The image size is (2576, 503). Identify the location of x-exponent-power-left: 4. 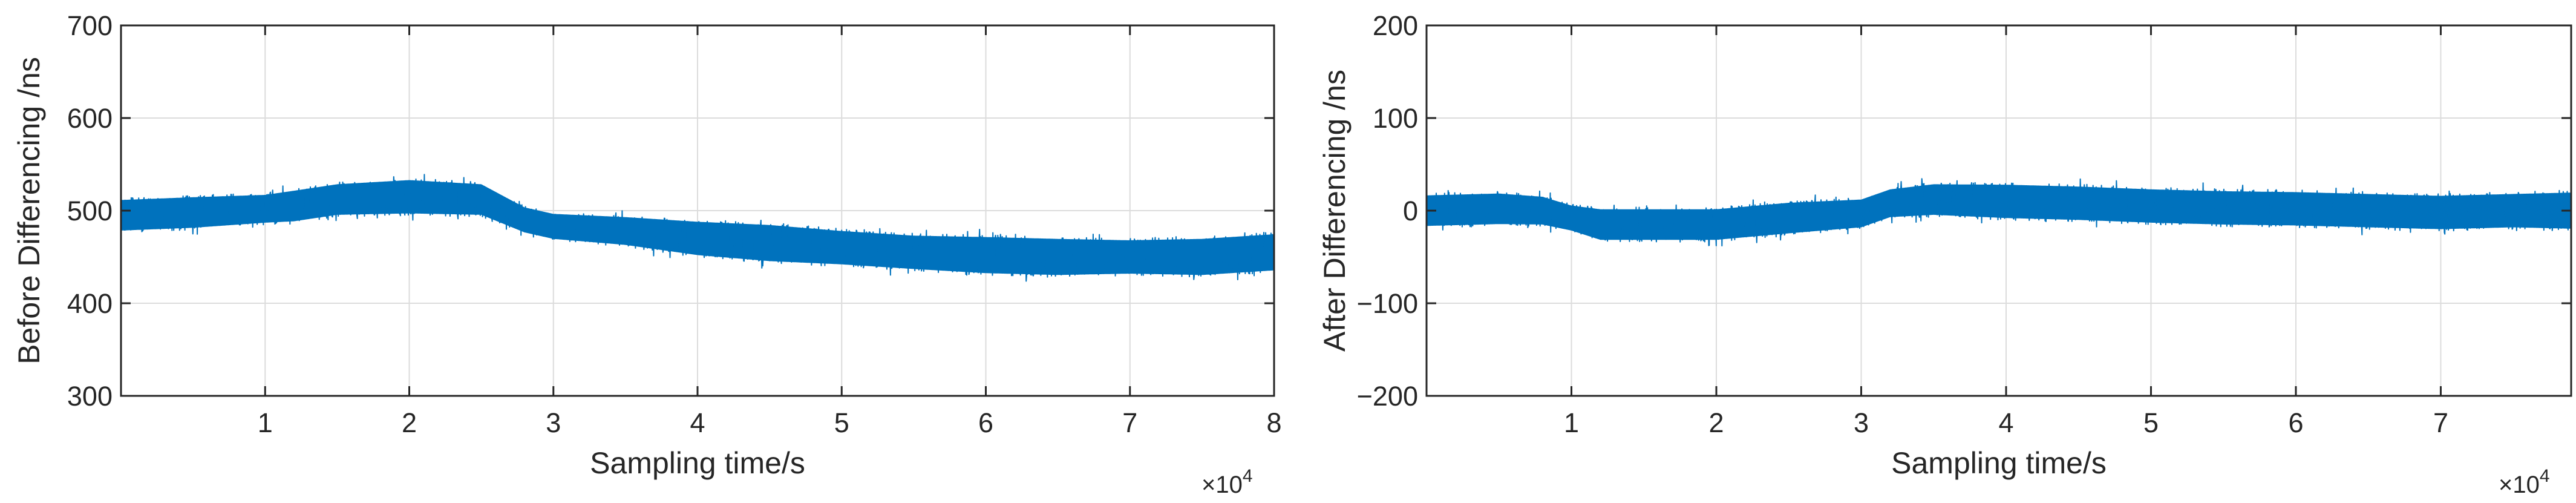
(1248, 476).